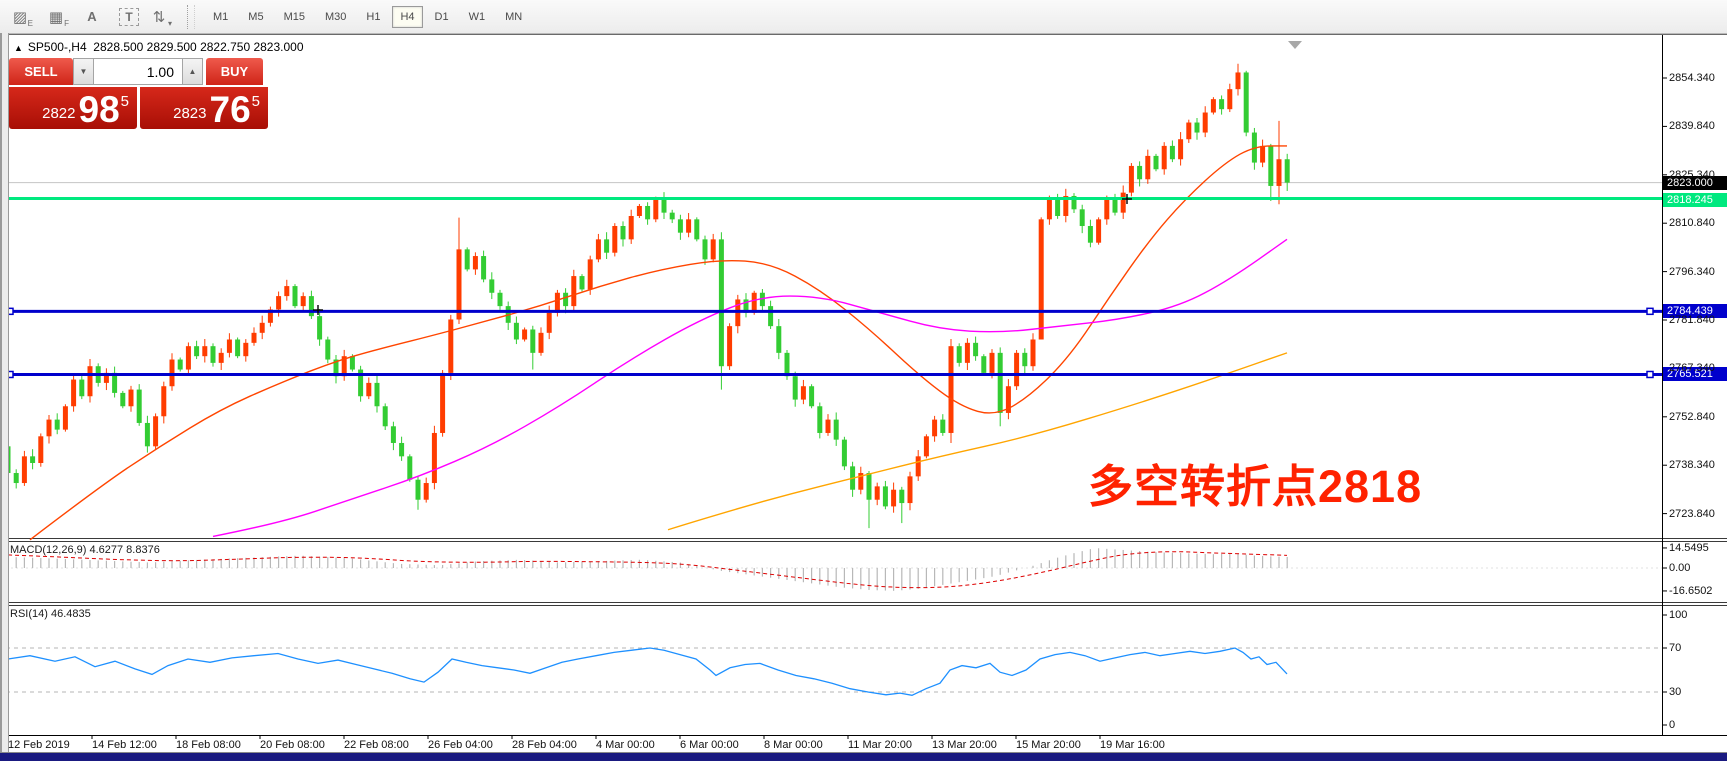 The image size is (1727, 761). What do you see at coordinates (514, 16) in the screenshot?
I see `timeframe-button-mn: MN` at bounding box center [514, 16].